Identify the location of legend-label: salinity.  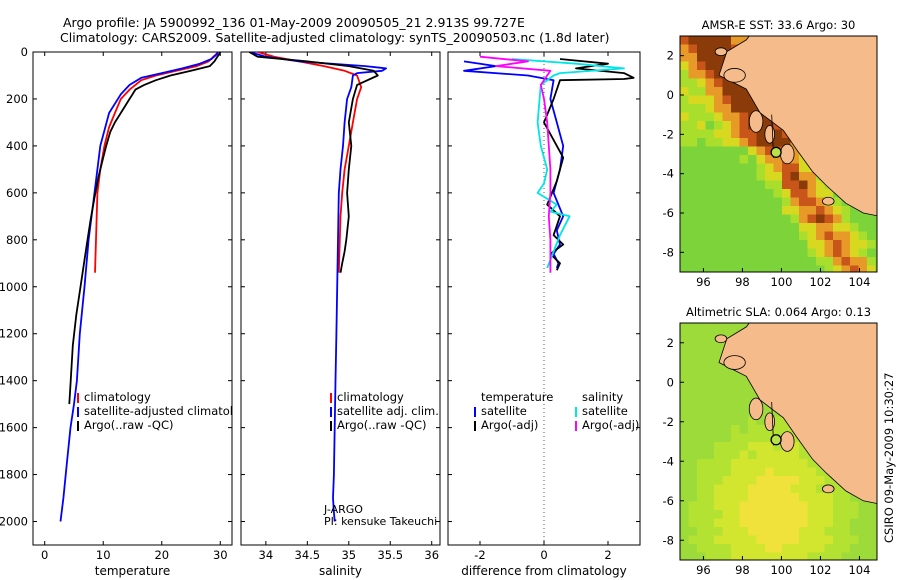
(602, 397).